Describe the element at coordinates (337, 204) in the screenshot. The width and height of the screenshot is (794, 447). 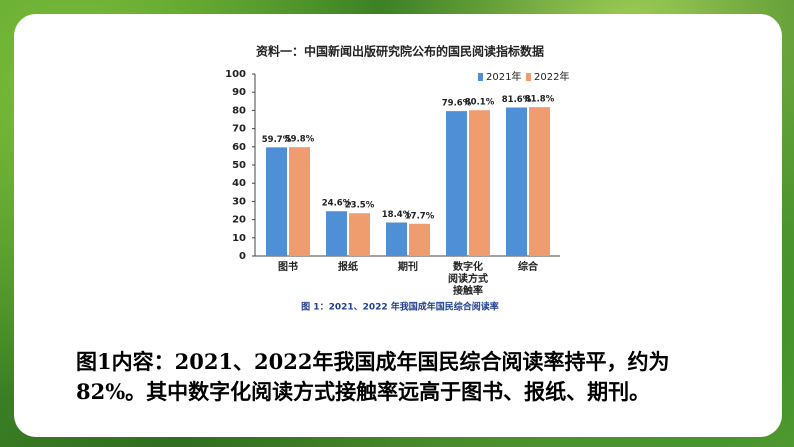
I see `value-label: 24.6%` at that location.